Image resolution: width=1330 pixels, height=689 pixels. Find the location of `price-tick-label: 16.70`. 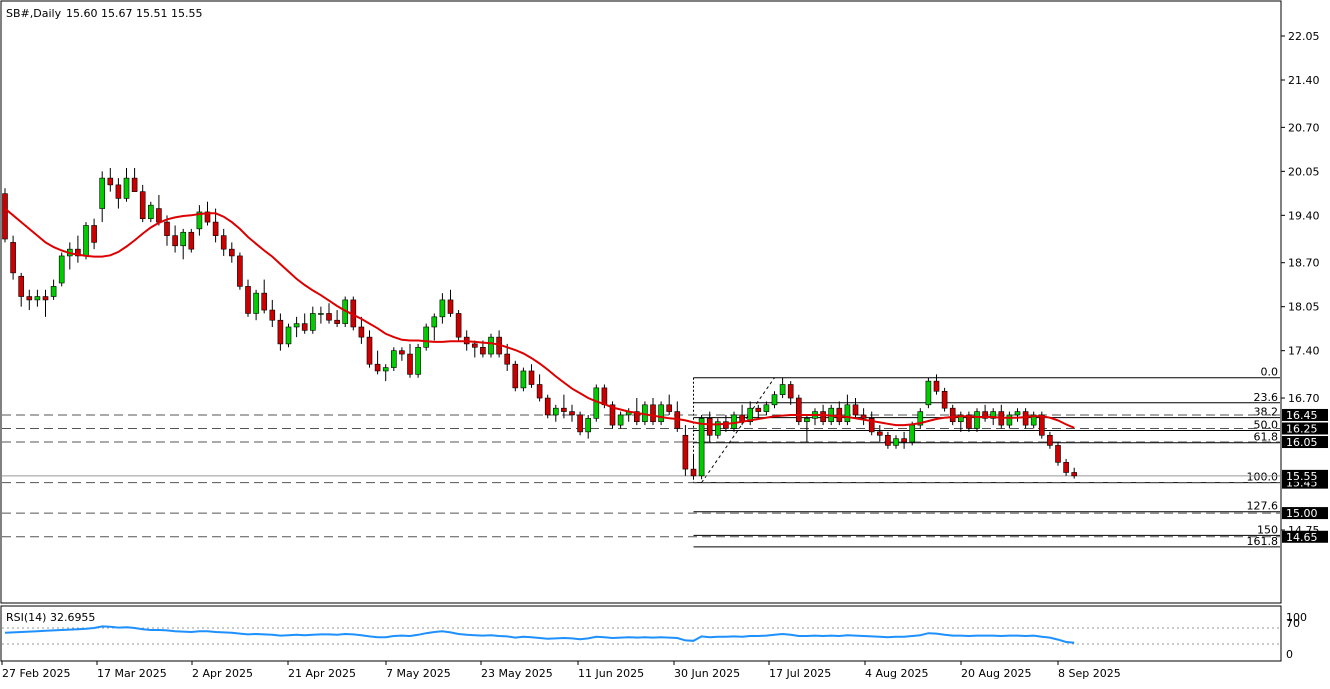

price-tick-label: 16.70 is located at coordinates (1304, 398).